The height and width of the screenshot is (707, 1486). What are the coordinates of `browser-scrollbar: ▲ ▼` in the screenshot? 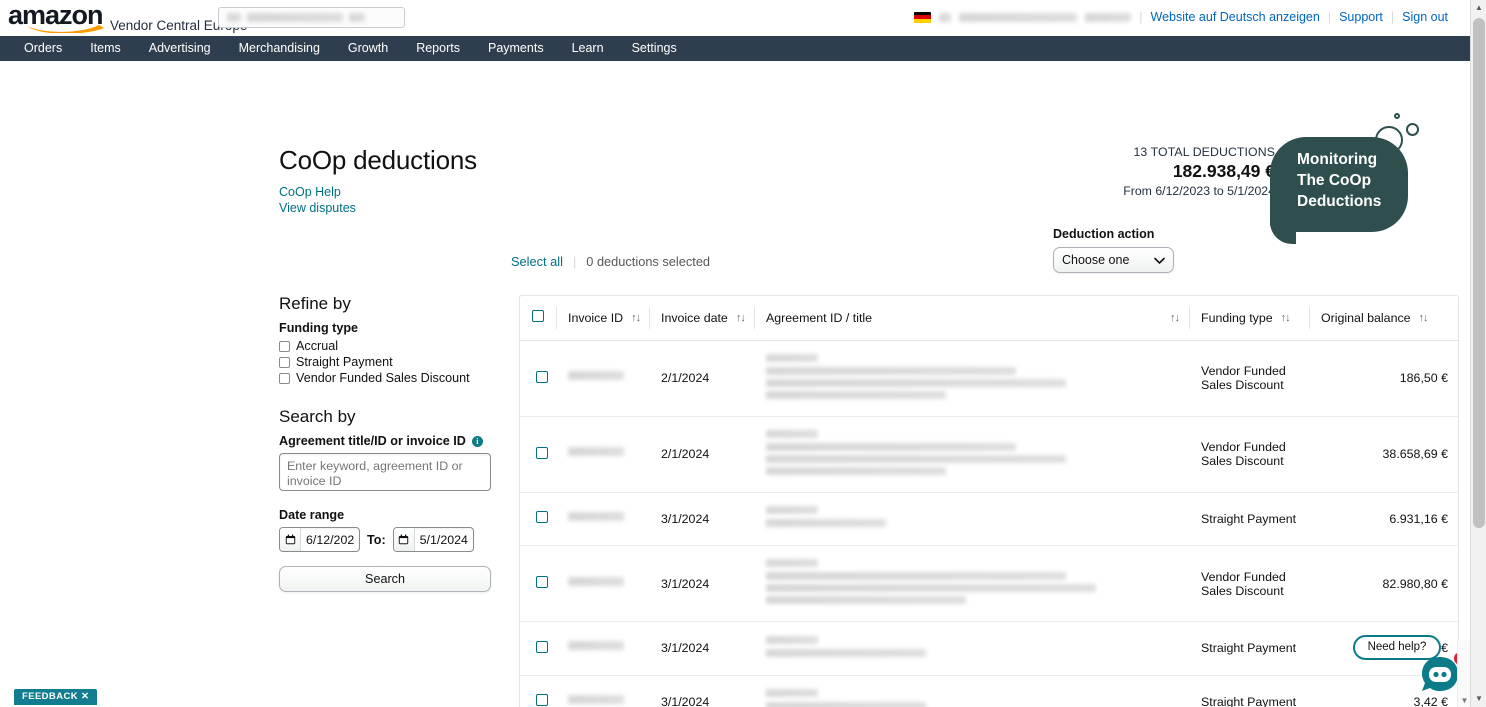 It's located at (1478, 353).